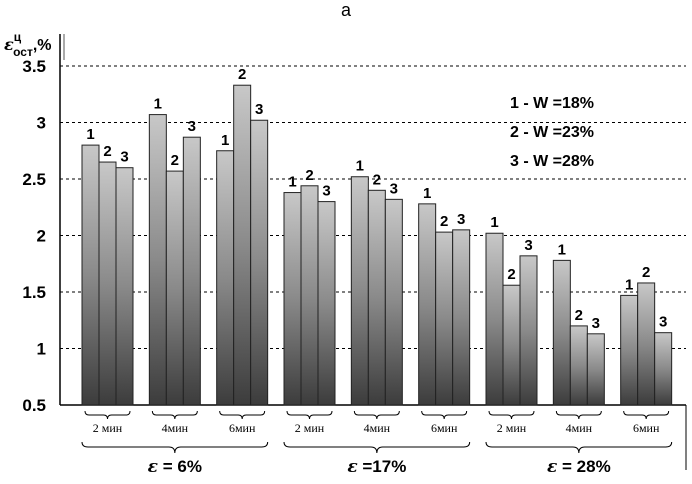 This screenshot has width=692, height=484. What do you see at coordinates (346, 10) in the screenshot?
I see `chart-title: а` at bounding box center [346, 10].